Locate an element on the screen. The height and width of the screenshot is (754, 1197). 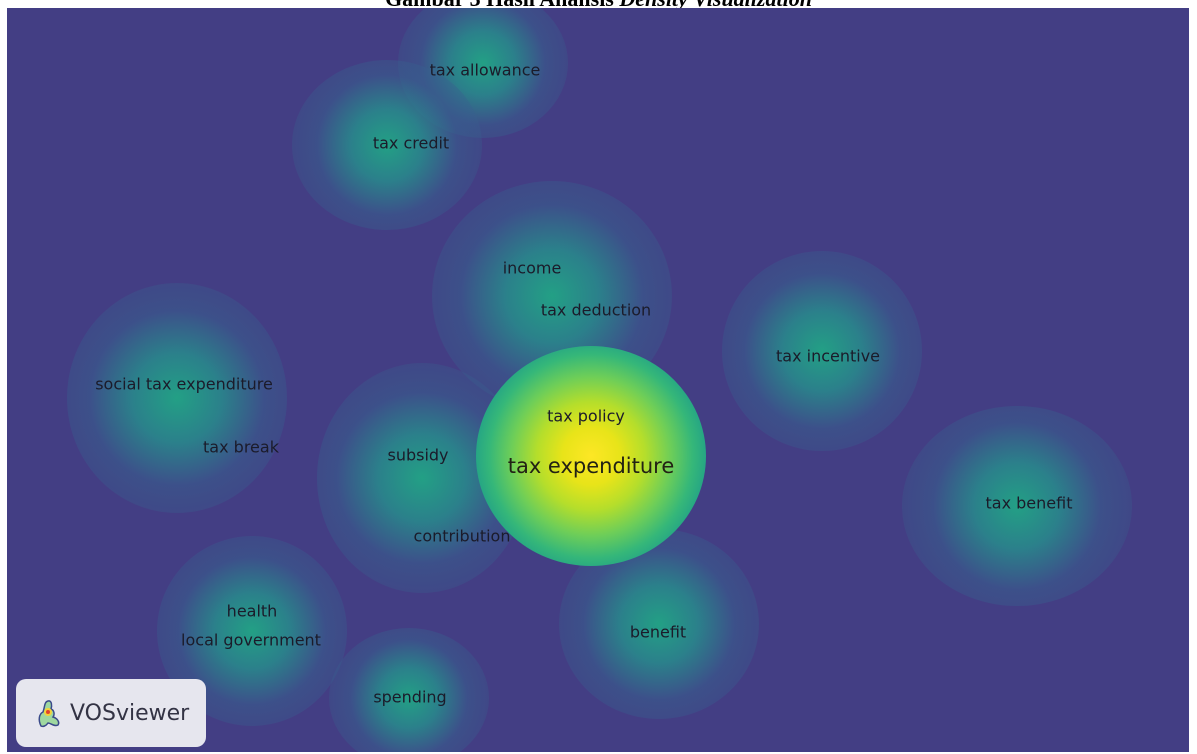
term-tax-credit: tax credit is located at coordinates (411, 143).